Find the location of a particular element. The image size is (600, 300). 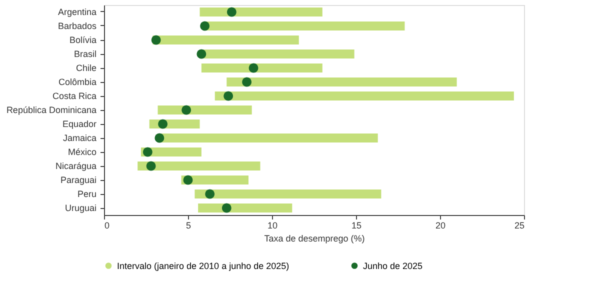

legend-label: Junho de 2025 is located at coordinates (393, 265).